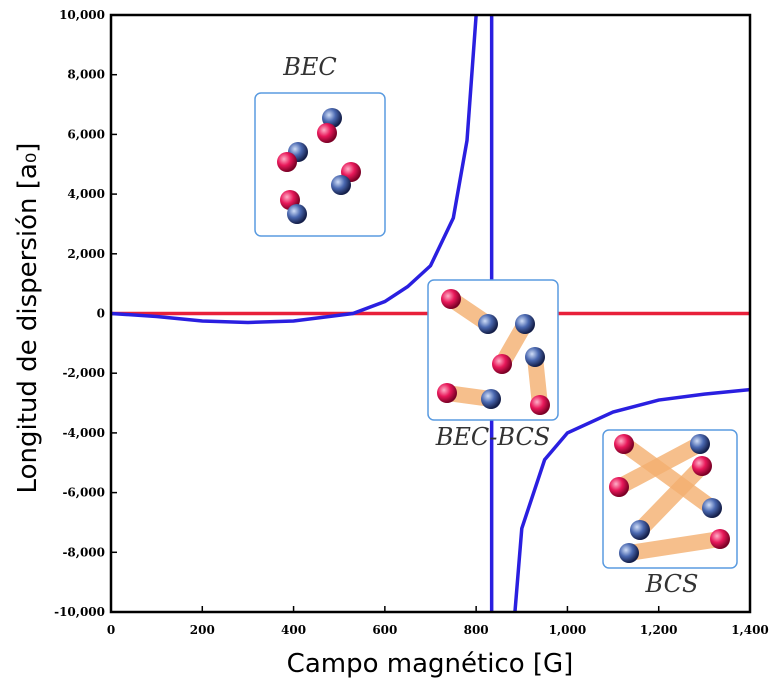  I want to click on annotation: BCS, so click(672, 584).